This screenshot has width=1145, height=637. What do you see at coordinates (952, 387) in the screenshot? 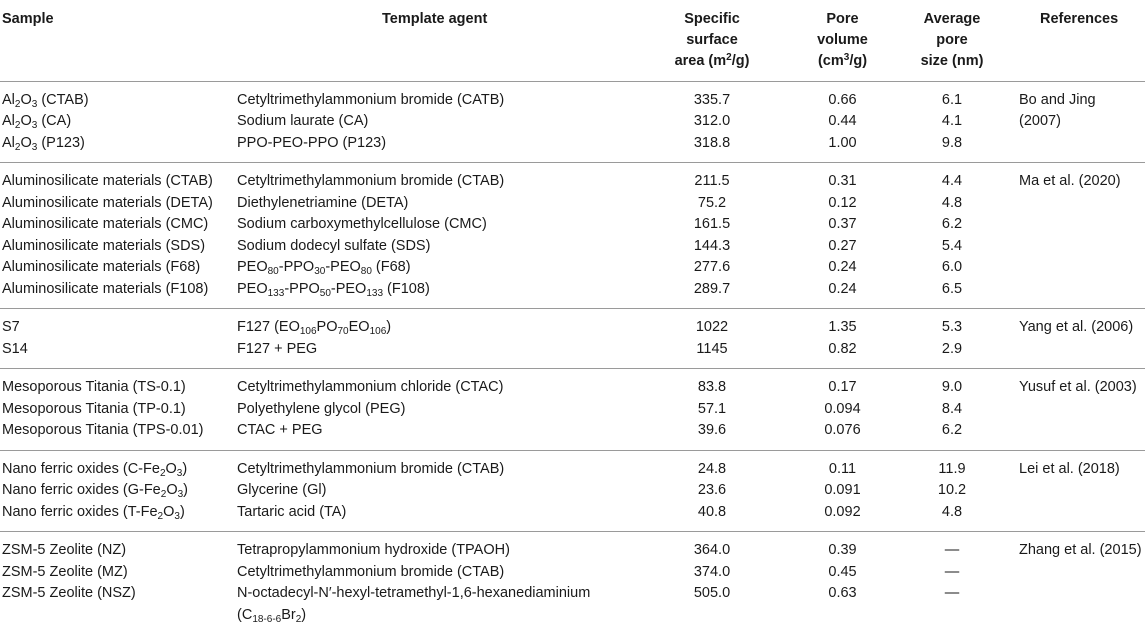
I see `cell-average-pore-size: 9.0` at bounding box center [952, 387].